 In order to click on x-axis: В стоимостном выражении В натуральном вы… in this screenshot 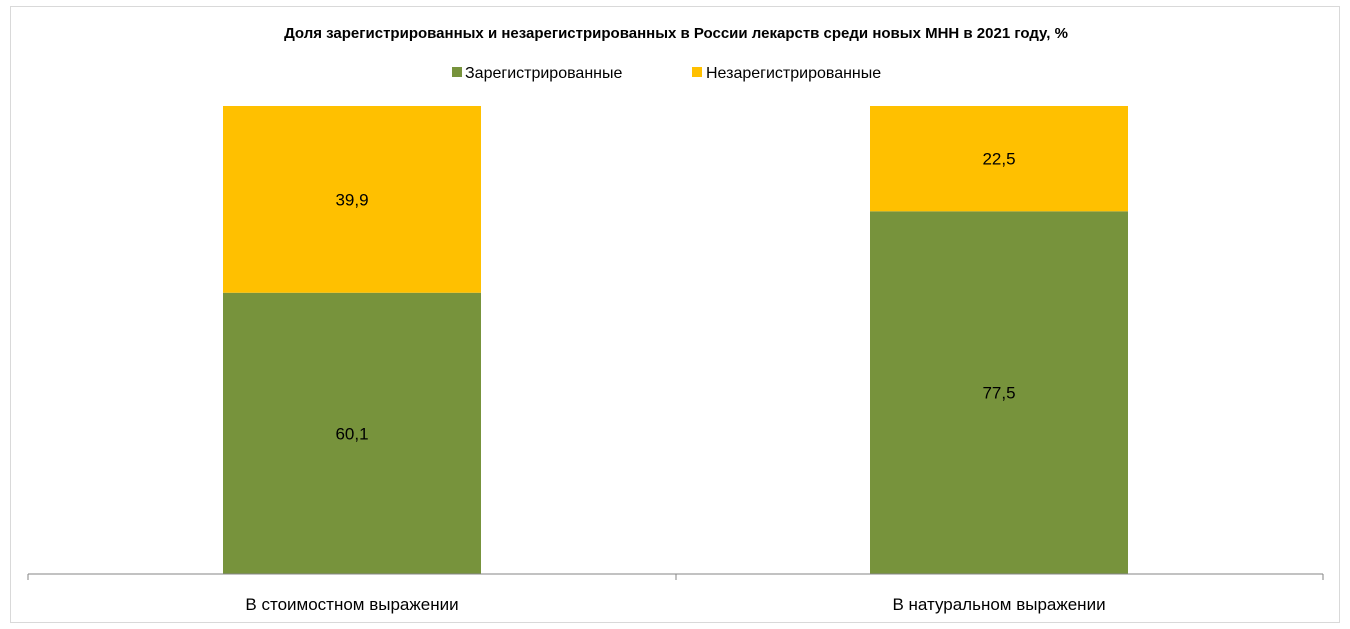, I will do `click(675, 593)`.